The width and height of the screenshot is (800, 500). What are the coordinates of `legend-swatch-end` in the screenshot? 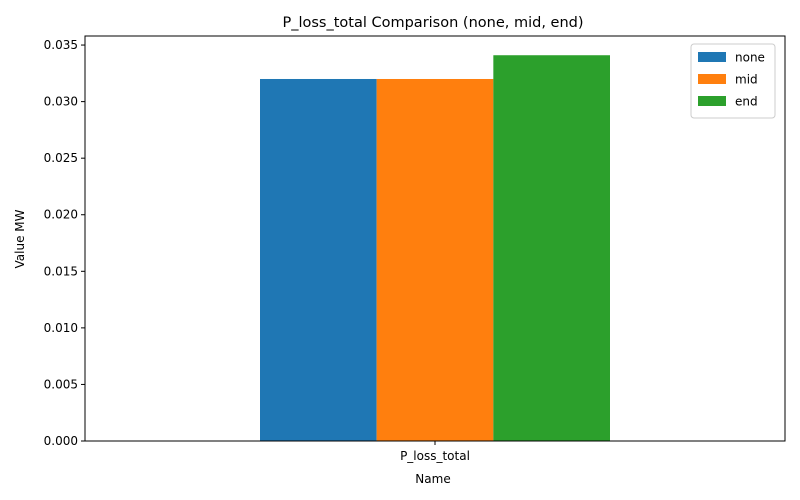 It's located at (712, 101).